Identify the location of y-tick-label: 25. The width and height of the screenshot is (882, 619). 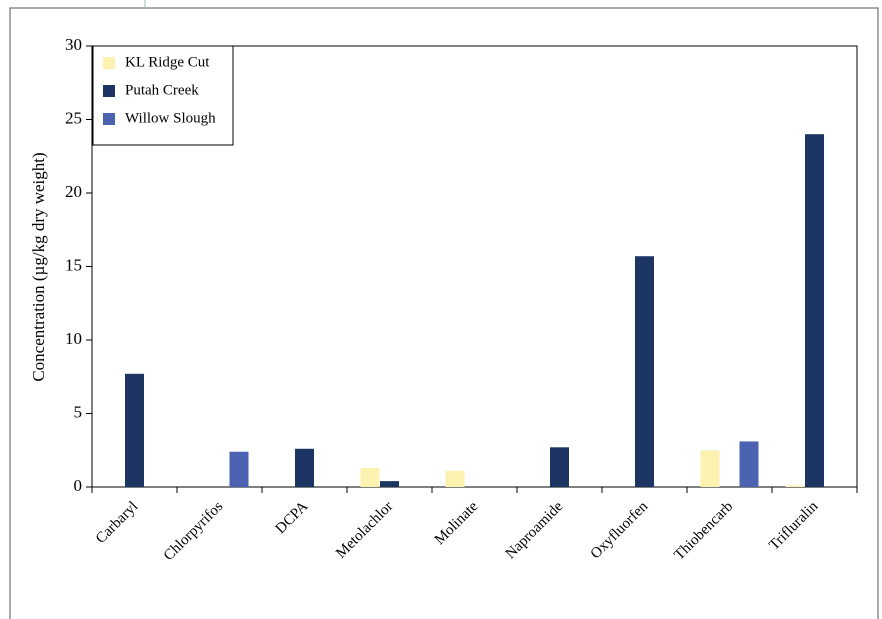
(73, 117).